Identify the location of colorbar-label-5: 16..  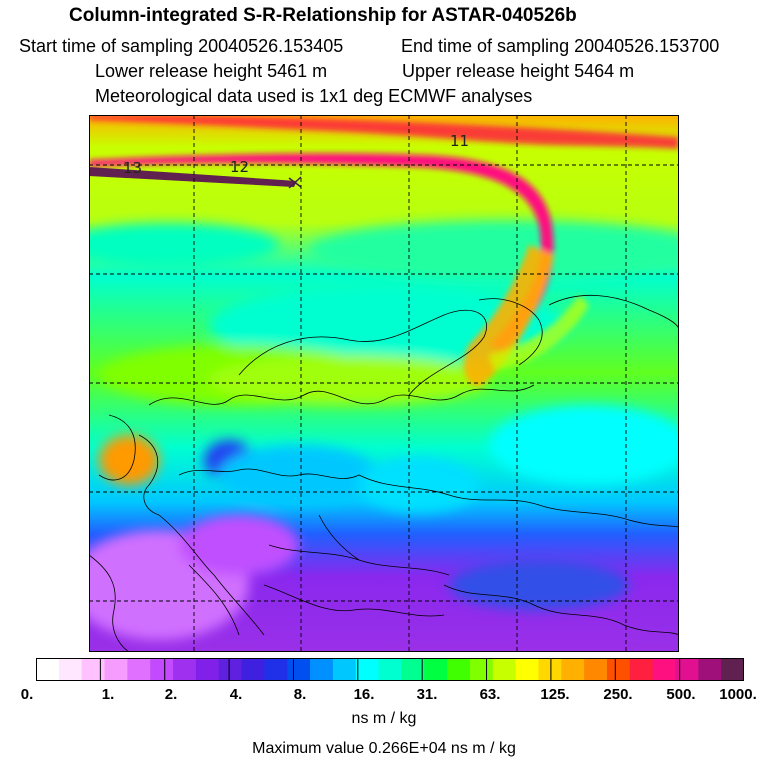
(364, 694).